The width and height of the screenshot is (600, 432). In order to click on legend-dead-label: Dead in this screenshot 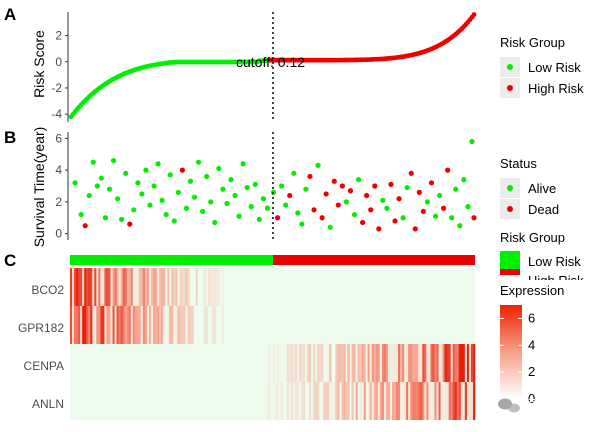, I will do `click(543, 209)`.